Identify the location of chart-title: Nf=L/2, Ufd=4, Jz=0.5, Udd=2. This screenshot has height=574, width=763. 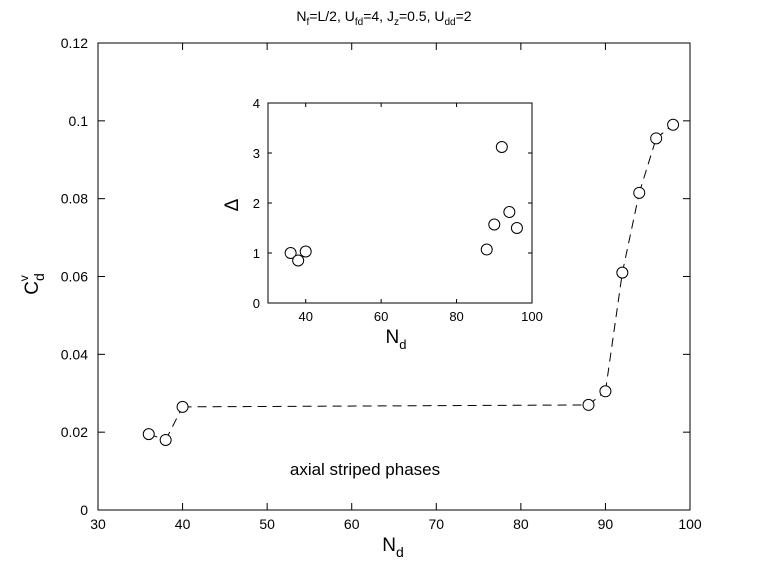
(383, 18).